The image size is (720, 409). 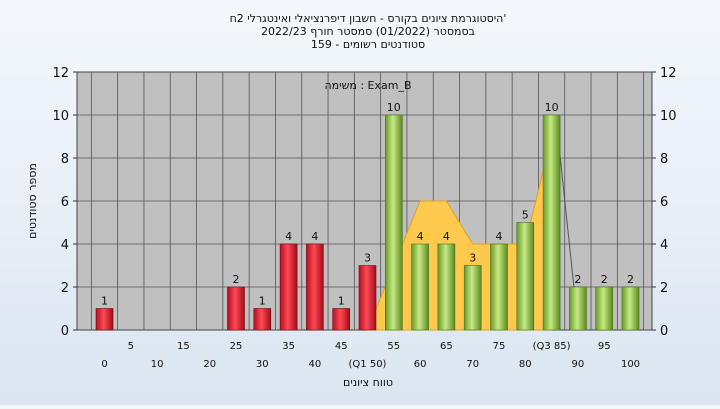 I want to click on bar-label-5: 2, so click(x=236, y=279).